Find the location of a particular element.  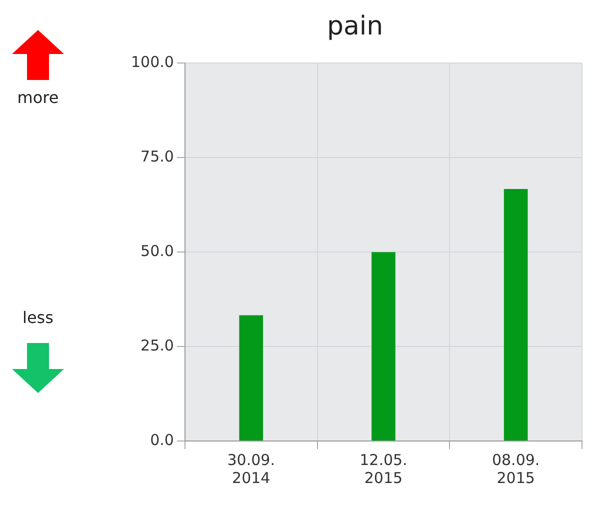

x-tick-label: 08.09. 2015 is located at coordinates (516, 468).